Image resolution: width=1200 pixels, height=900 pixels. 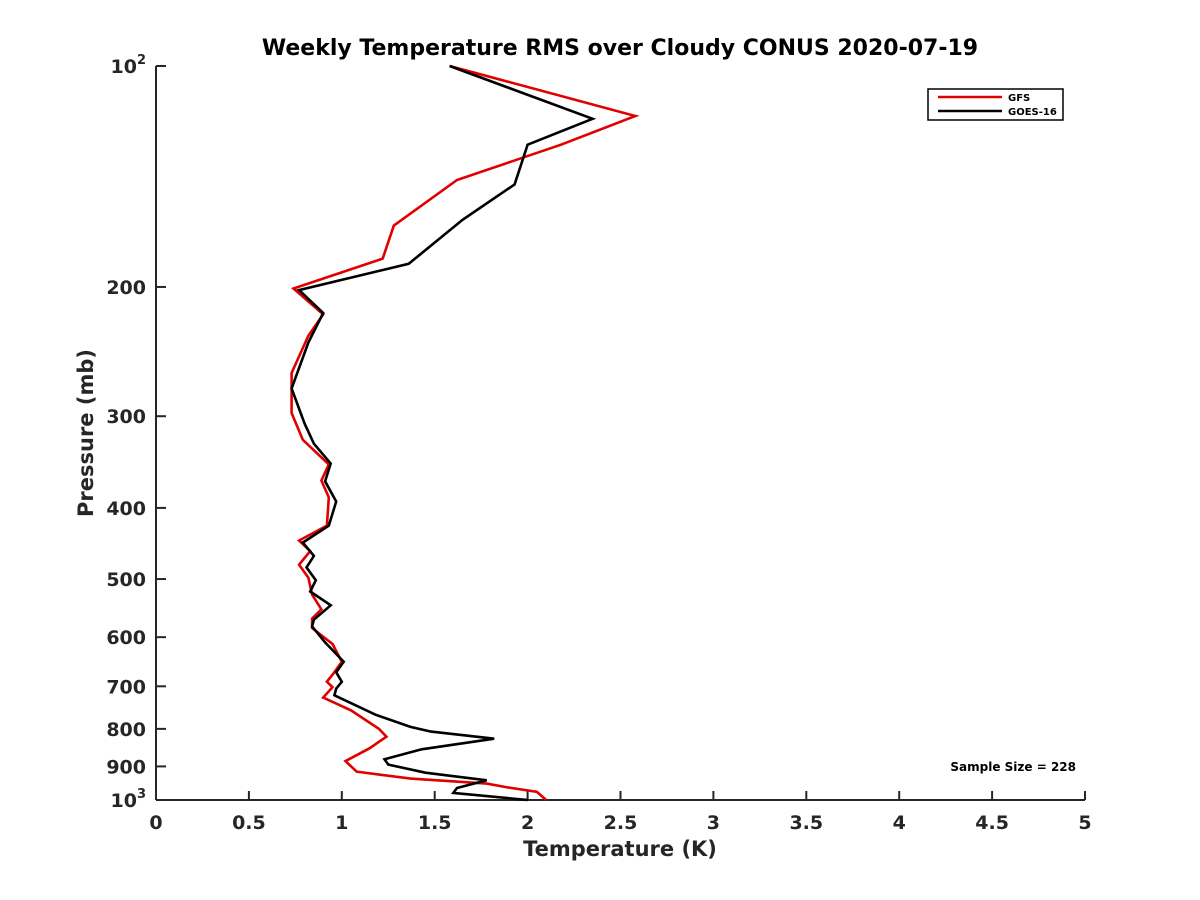 I want to click on x-tick-label: 4, so click(x=899, y=823).